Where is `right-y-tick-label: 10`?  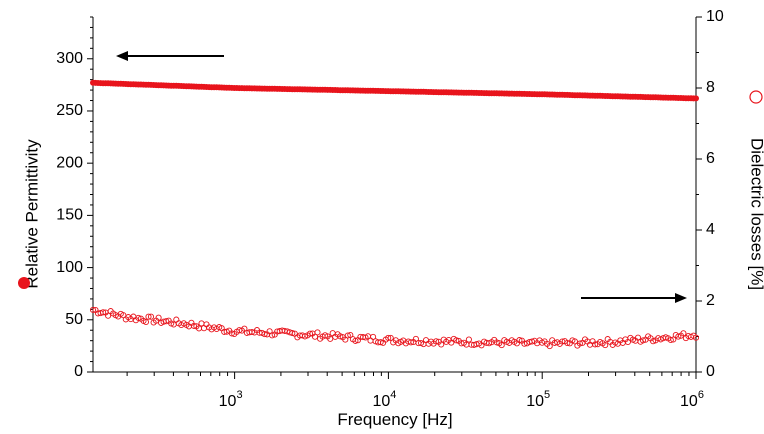
right-y-tick-label: 10 is located at coordinates (715, 16).